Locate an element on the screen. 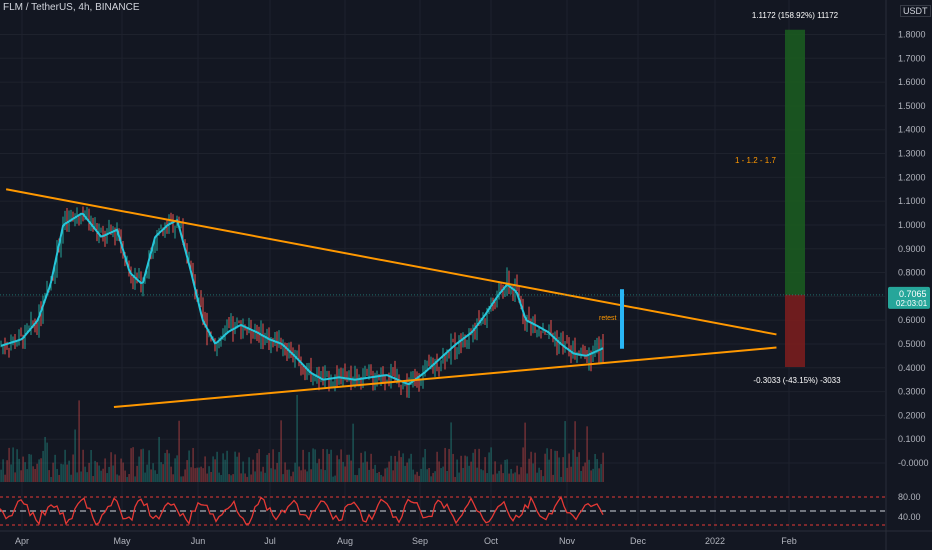 Image resolution: width=932 pixels, height=550 pixels. volume-bars is located at coordinates (302, 438).